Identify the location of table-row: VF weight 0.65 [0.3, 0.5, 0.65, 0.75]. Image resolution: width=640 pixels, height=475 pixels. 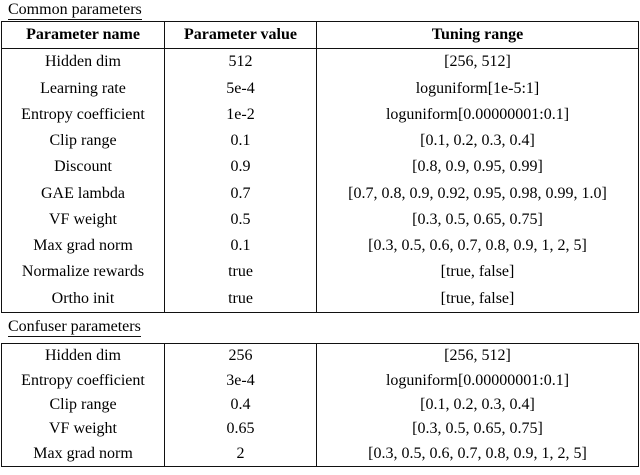
(320, 429).